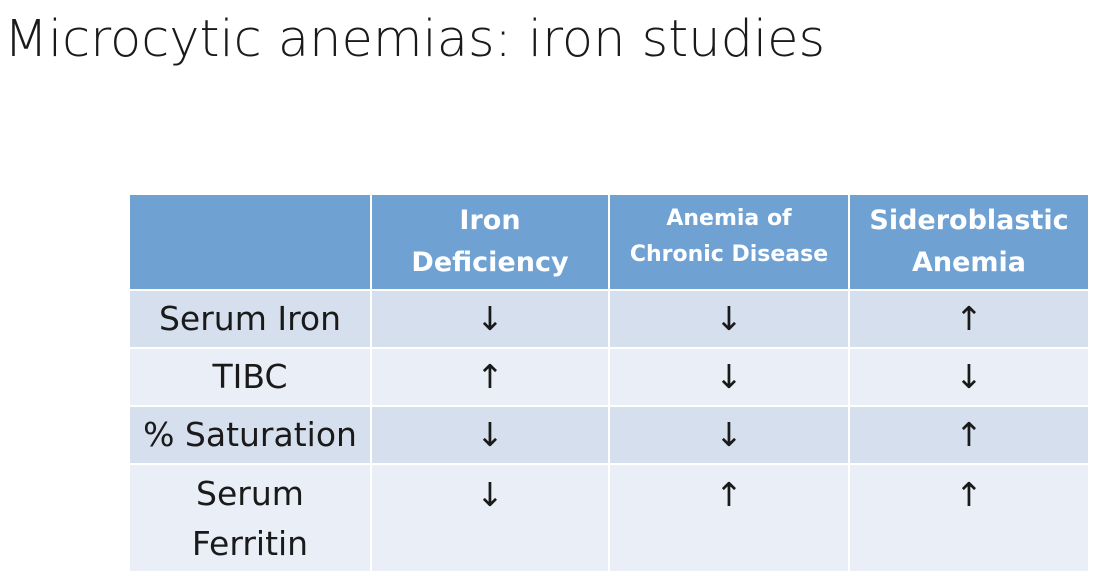 The width and height of the screenshot is (1106, 582). I want to click on row-label: Serum Ferritin, so click(251, 518).